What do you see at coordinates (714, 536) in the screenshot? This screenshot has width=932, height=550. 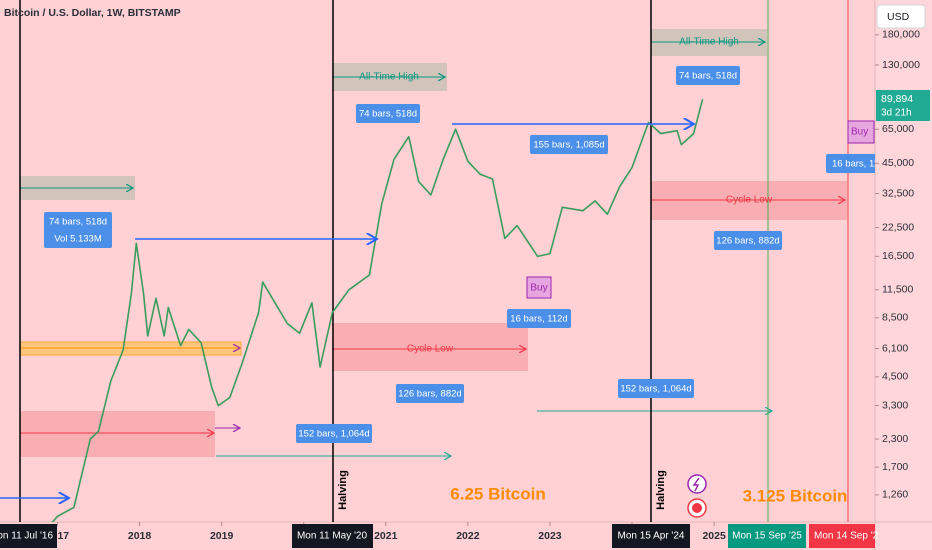 I see `x-tick-label: 2025` at bounding box center [714, 536].